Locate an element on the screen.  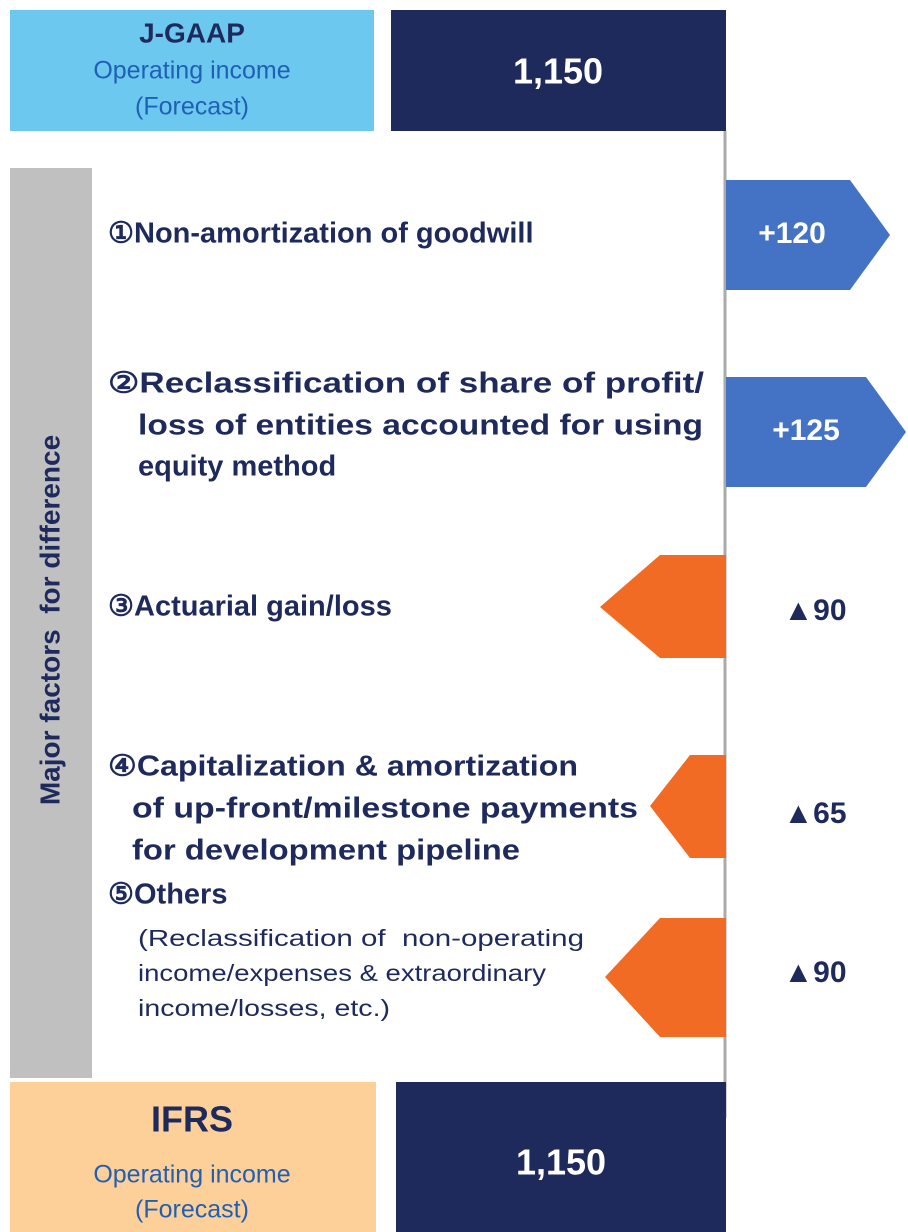
jgaap-value-box is located at coordinates (558, 70).